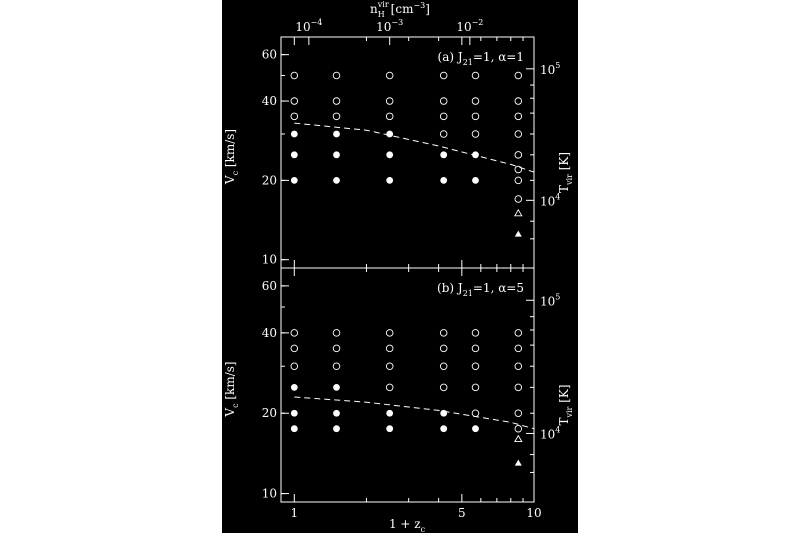  What do you see at coordinates (400, 9) in the screenshot?
I see `top-axis-label: nHvir [cm−3]` at bounding box center [400, 9].